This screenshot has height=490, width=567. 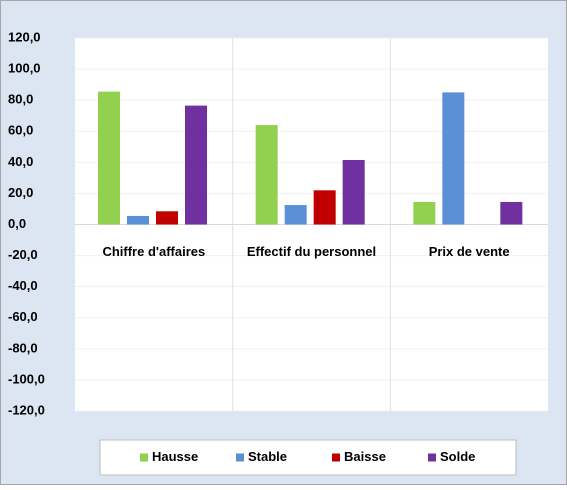 I want to click on legend-label: Hausse, so click(x=175, y=456).